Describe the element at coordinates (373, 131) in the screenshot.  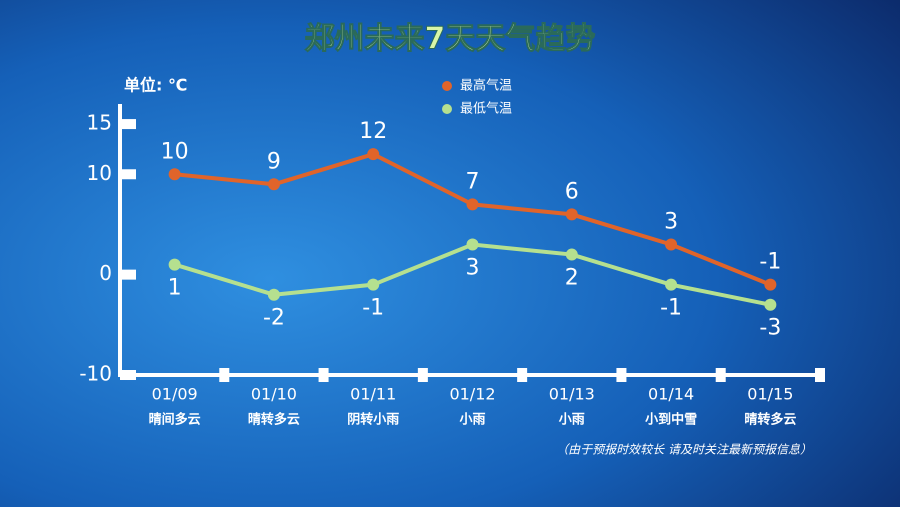
I see `data-label: 12` at that location.